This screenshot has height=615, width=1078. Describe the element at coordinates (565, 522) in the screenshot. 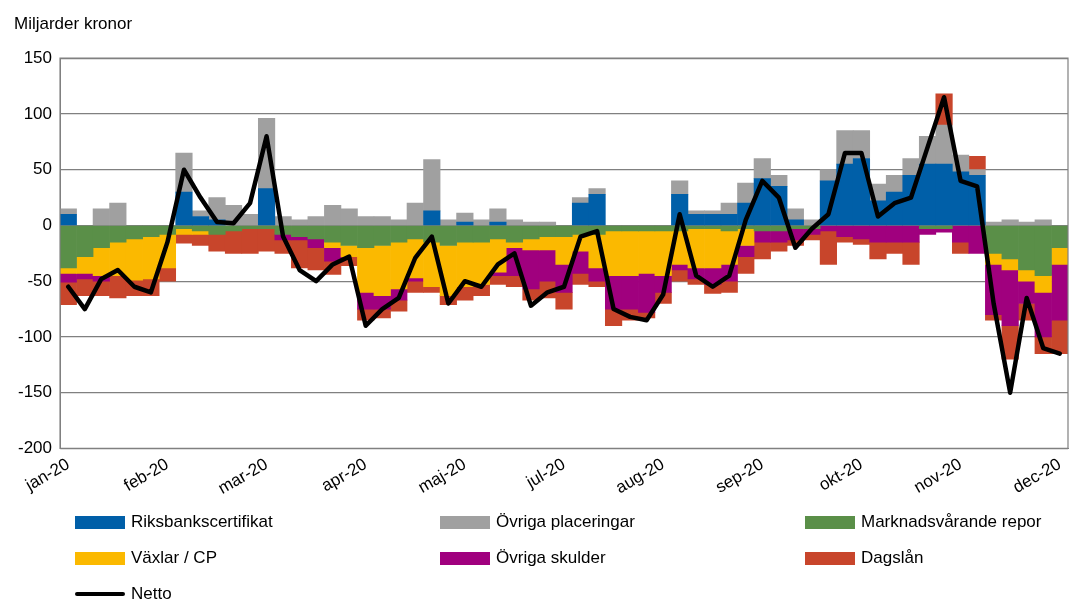

I see `legend-label: Övriga placeringar` at that location.